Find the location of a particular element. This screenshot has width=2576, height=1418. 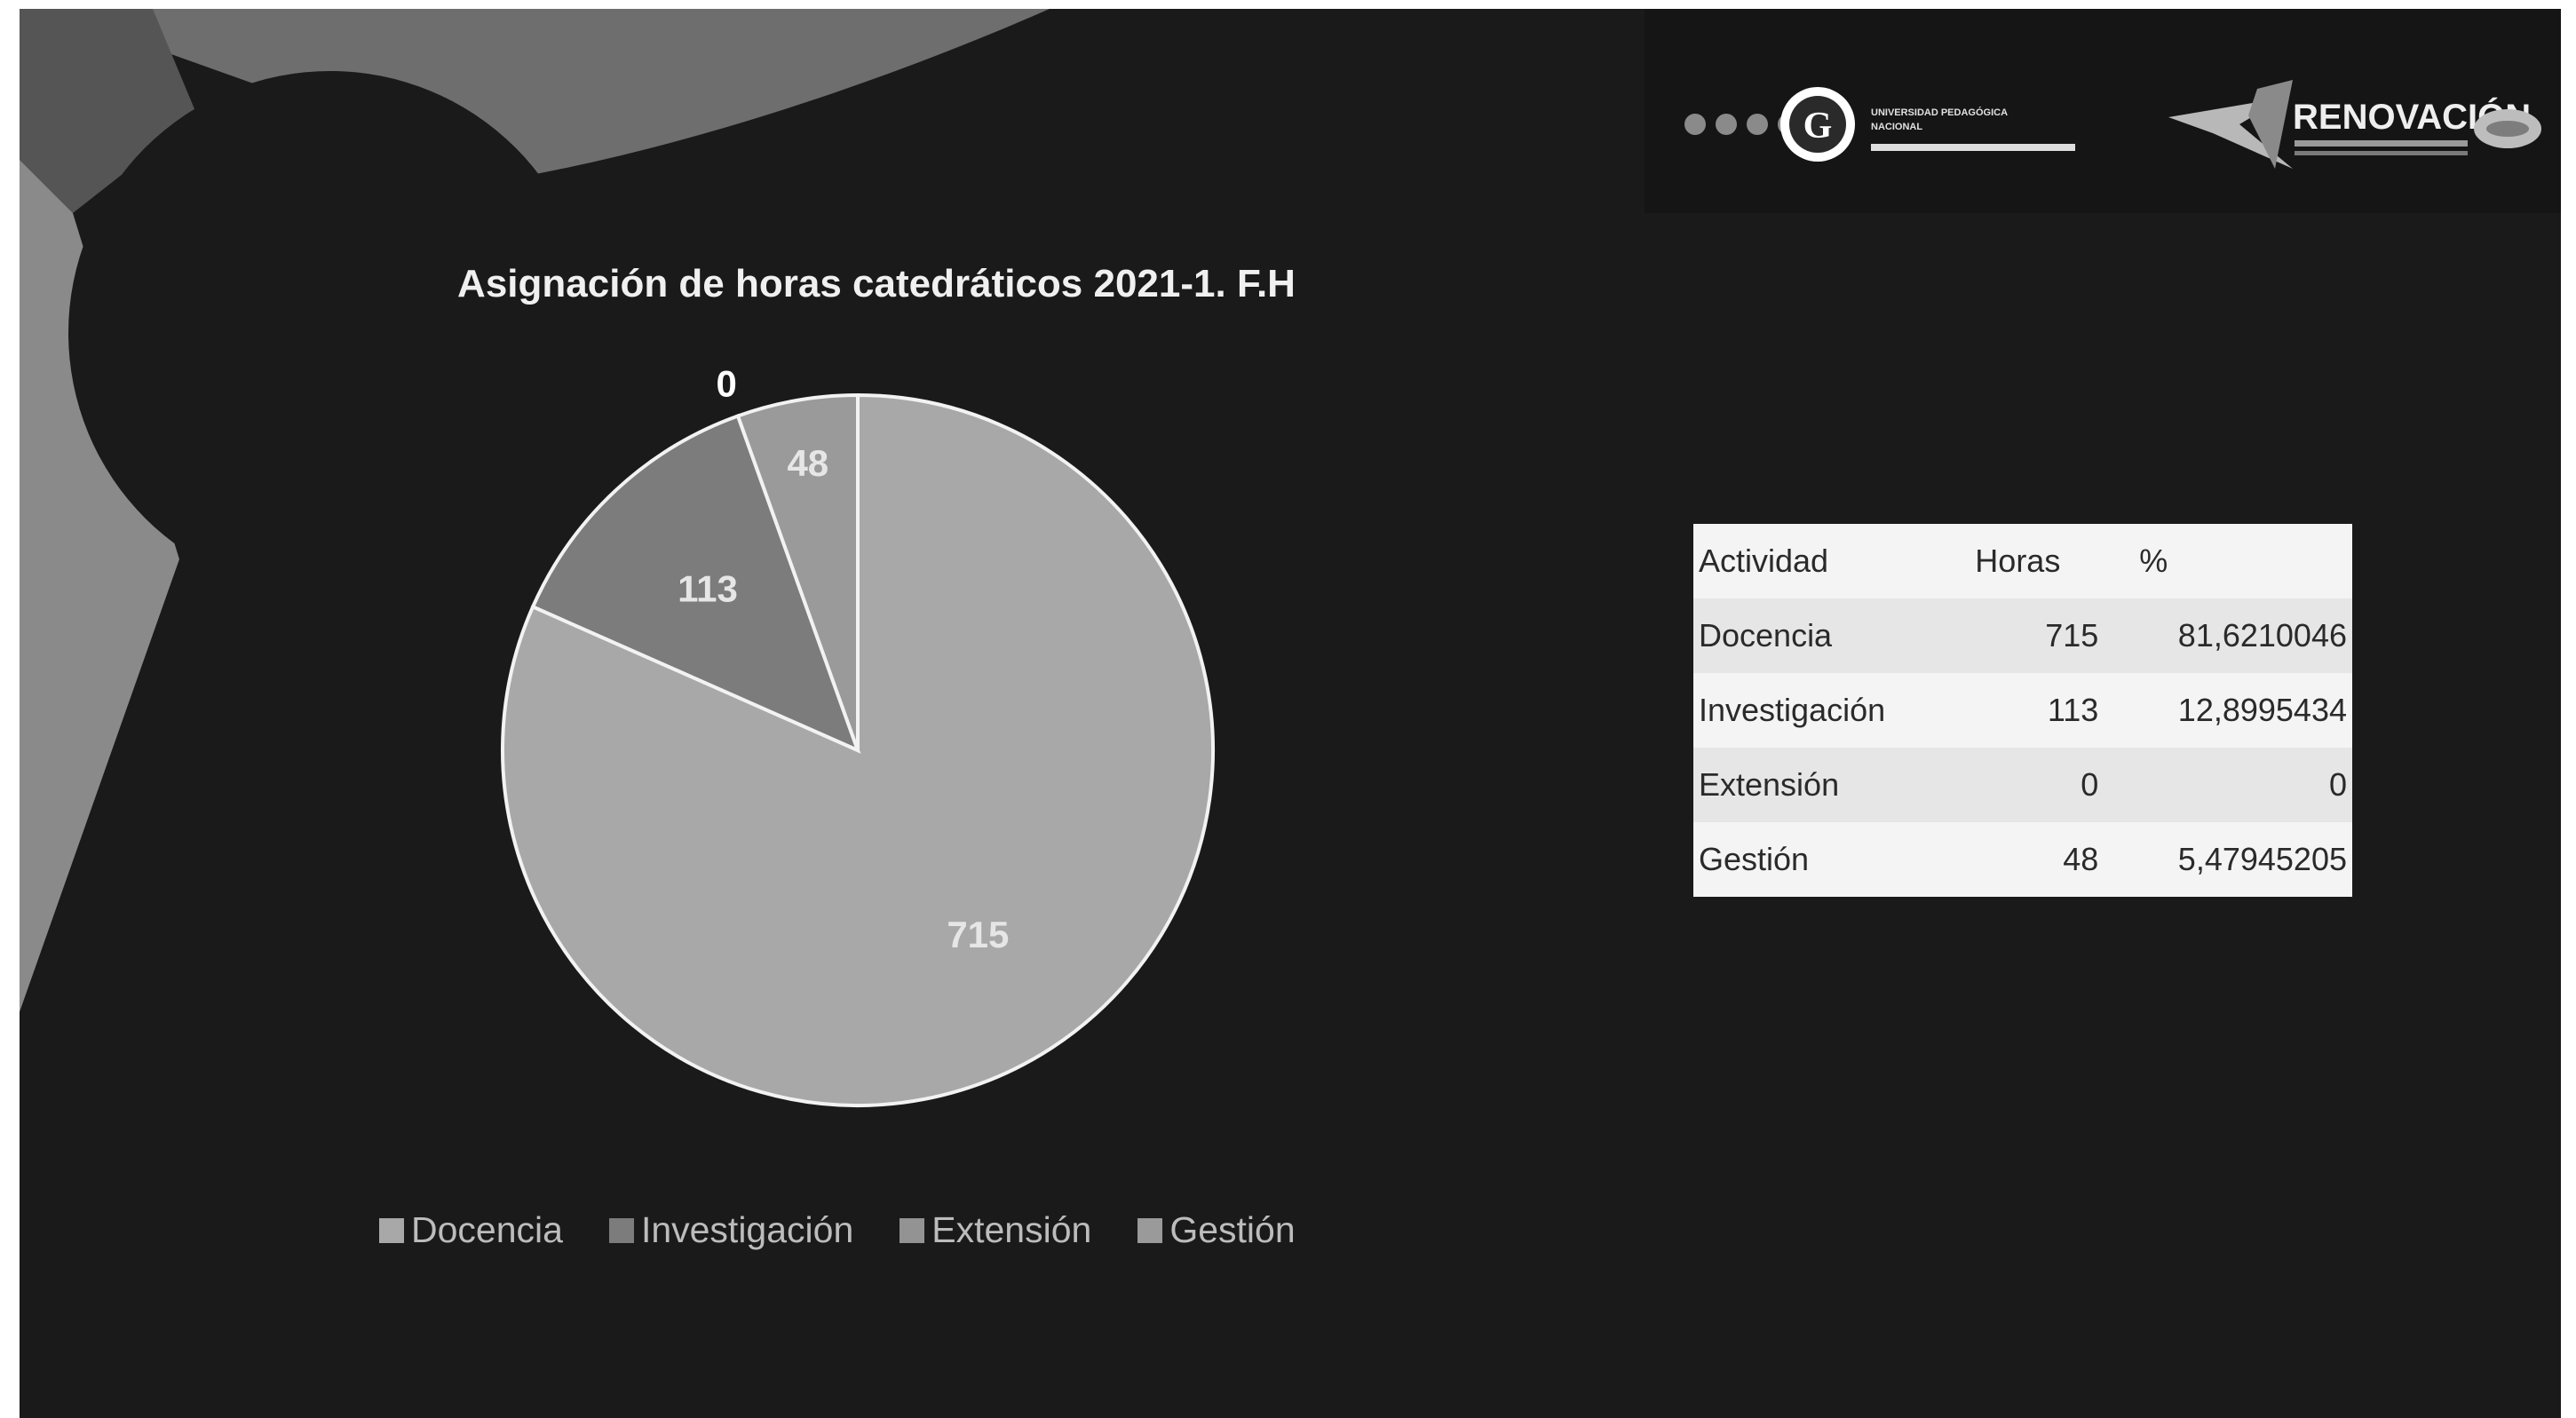

table-cell: 12,8995434 is located at coordinates (2262, 710).